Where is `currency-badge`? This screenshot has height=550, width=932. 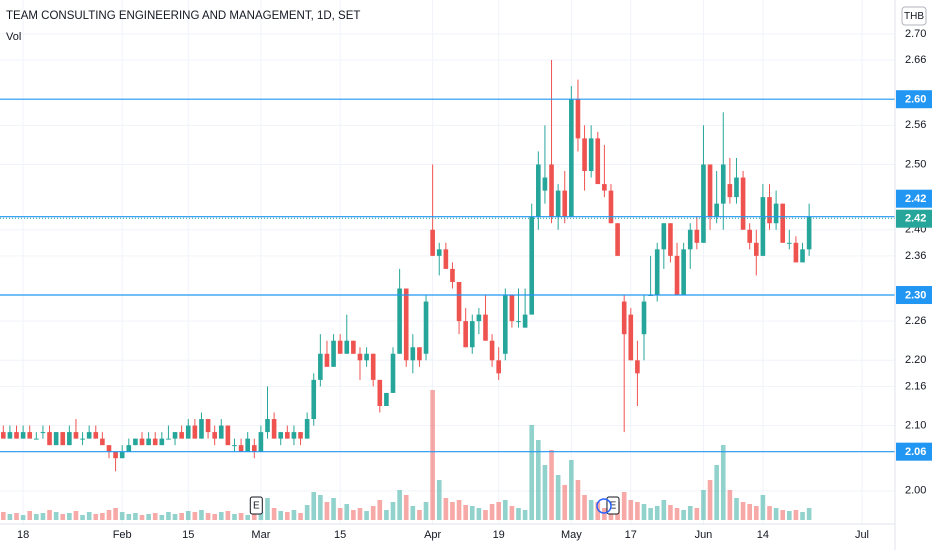
currency-badge is located at coordinates (914, 16).